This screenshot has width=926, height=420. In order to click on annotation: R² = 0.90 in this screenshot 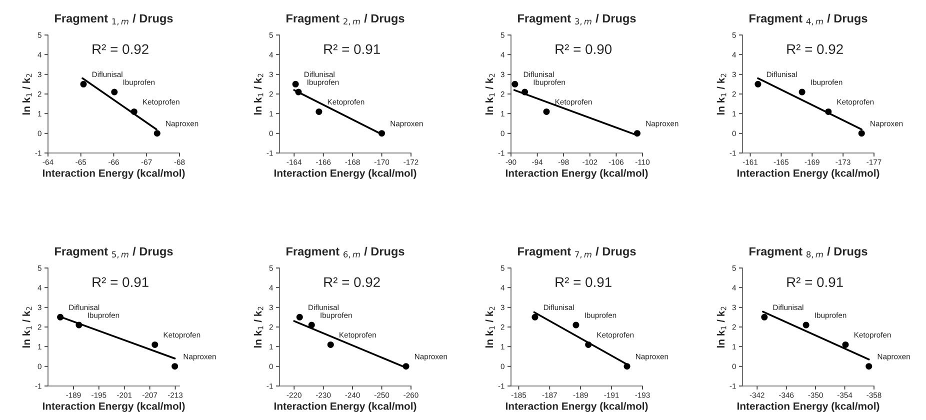, I will do `click(584, 49)`.